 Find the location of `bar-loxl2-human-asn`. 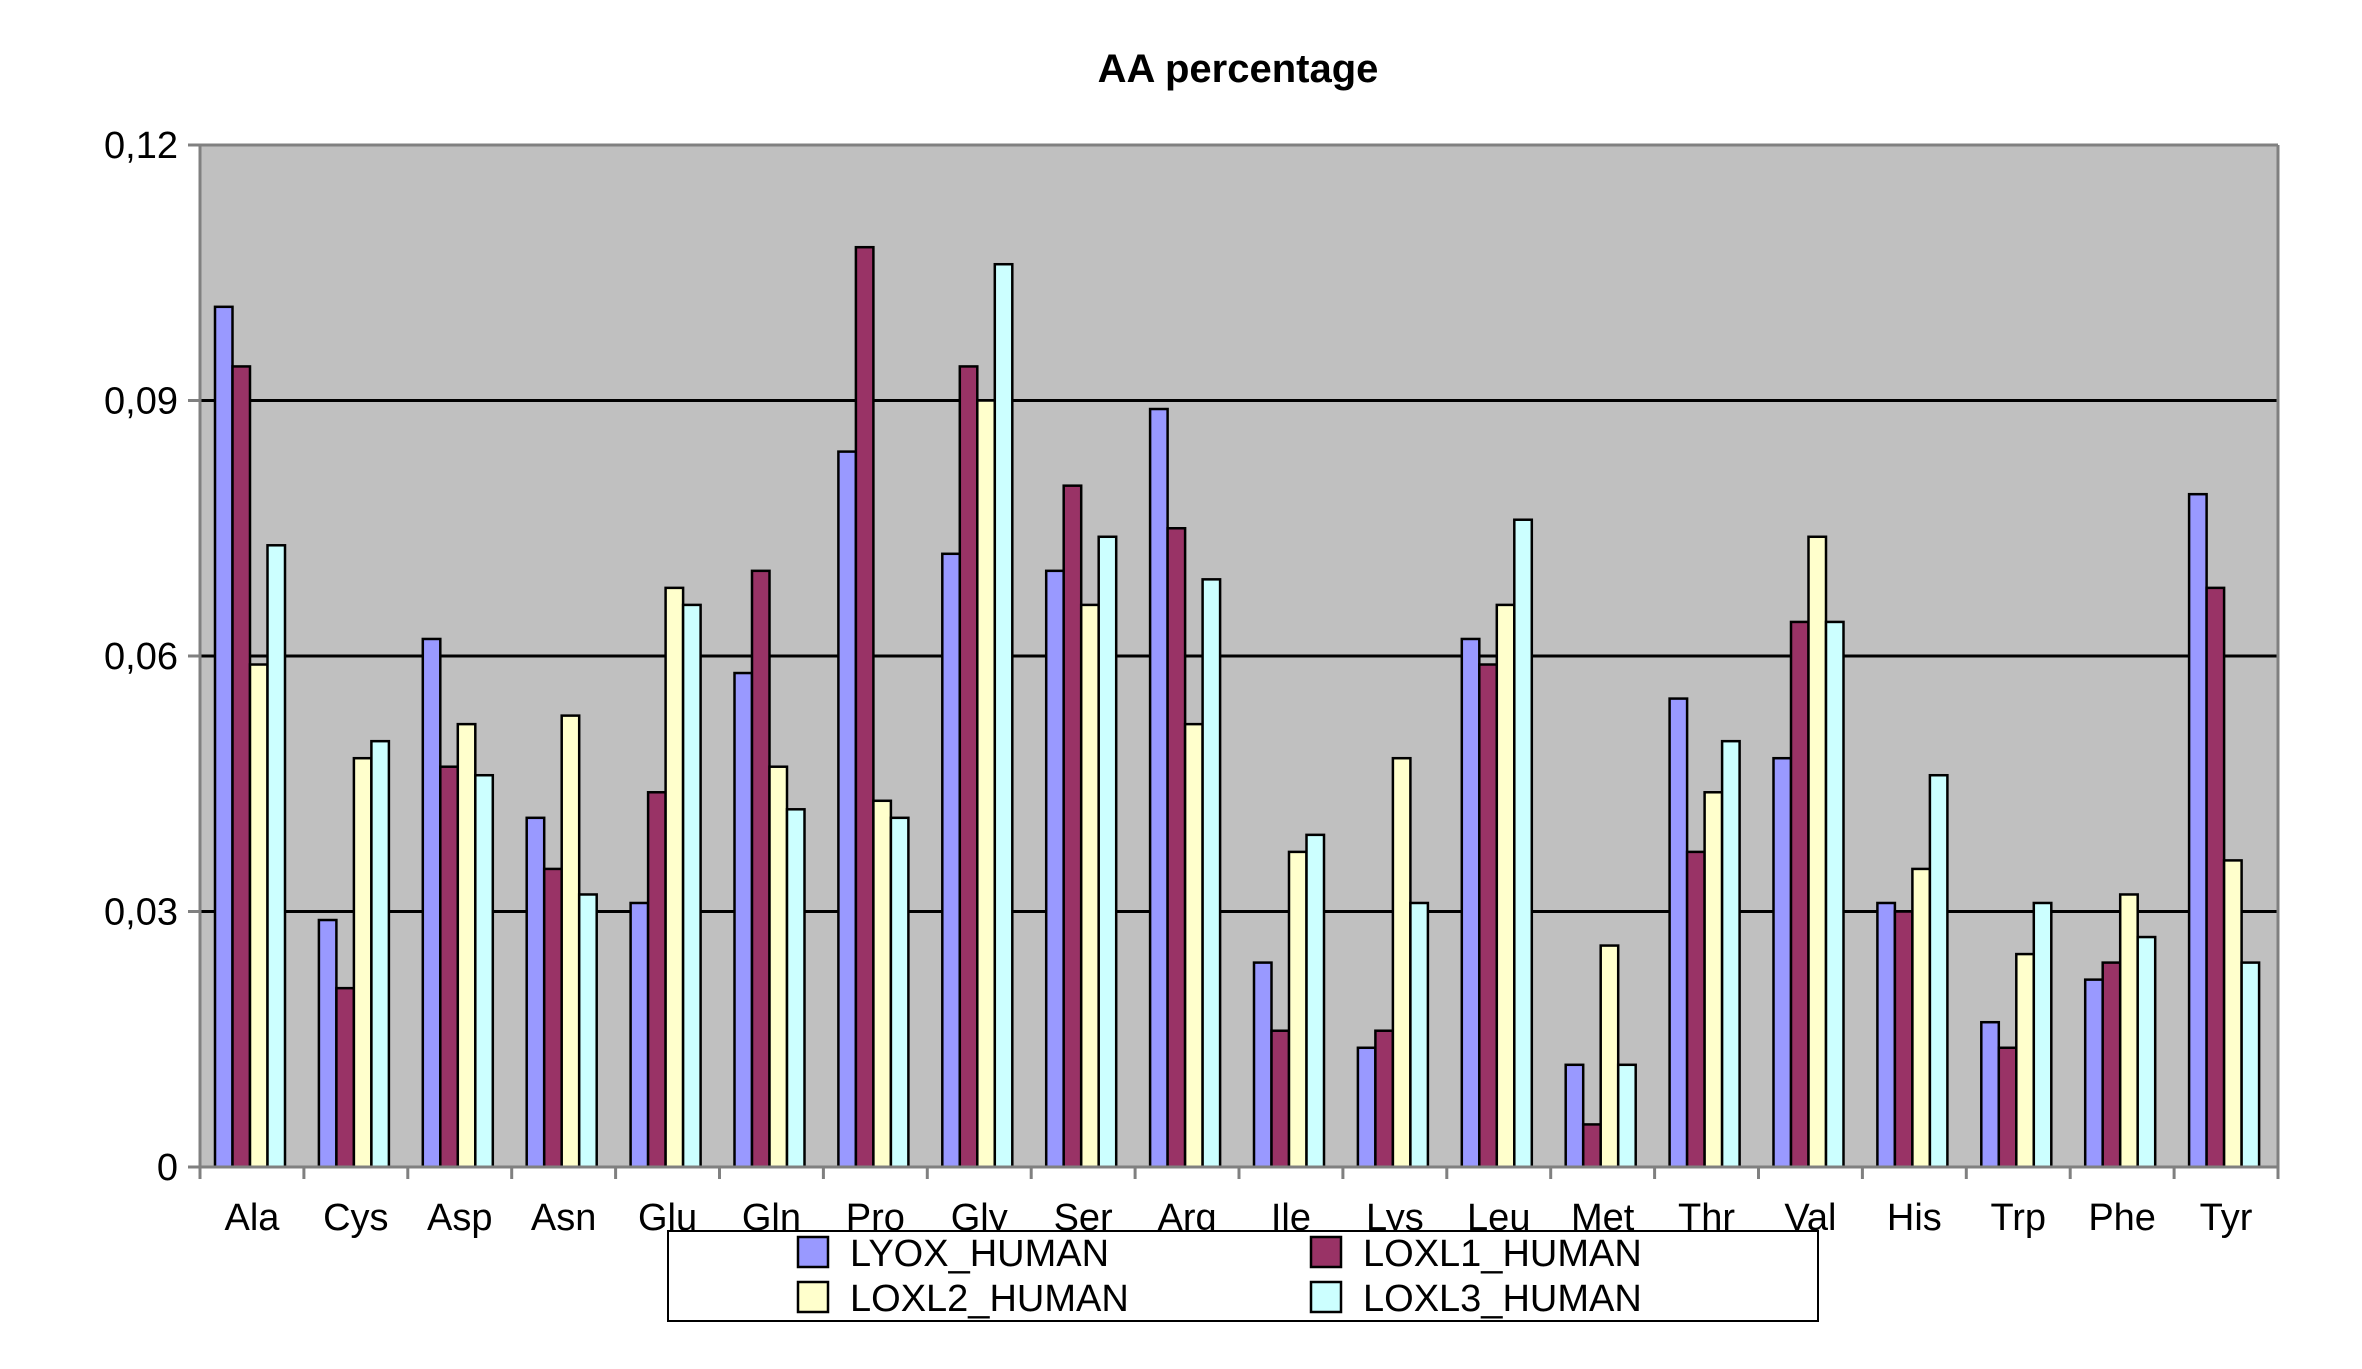

bar-loxl2-human-asn is located at coordinates (570, 941).